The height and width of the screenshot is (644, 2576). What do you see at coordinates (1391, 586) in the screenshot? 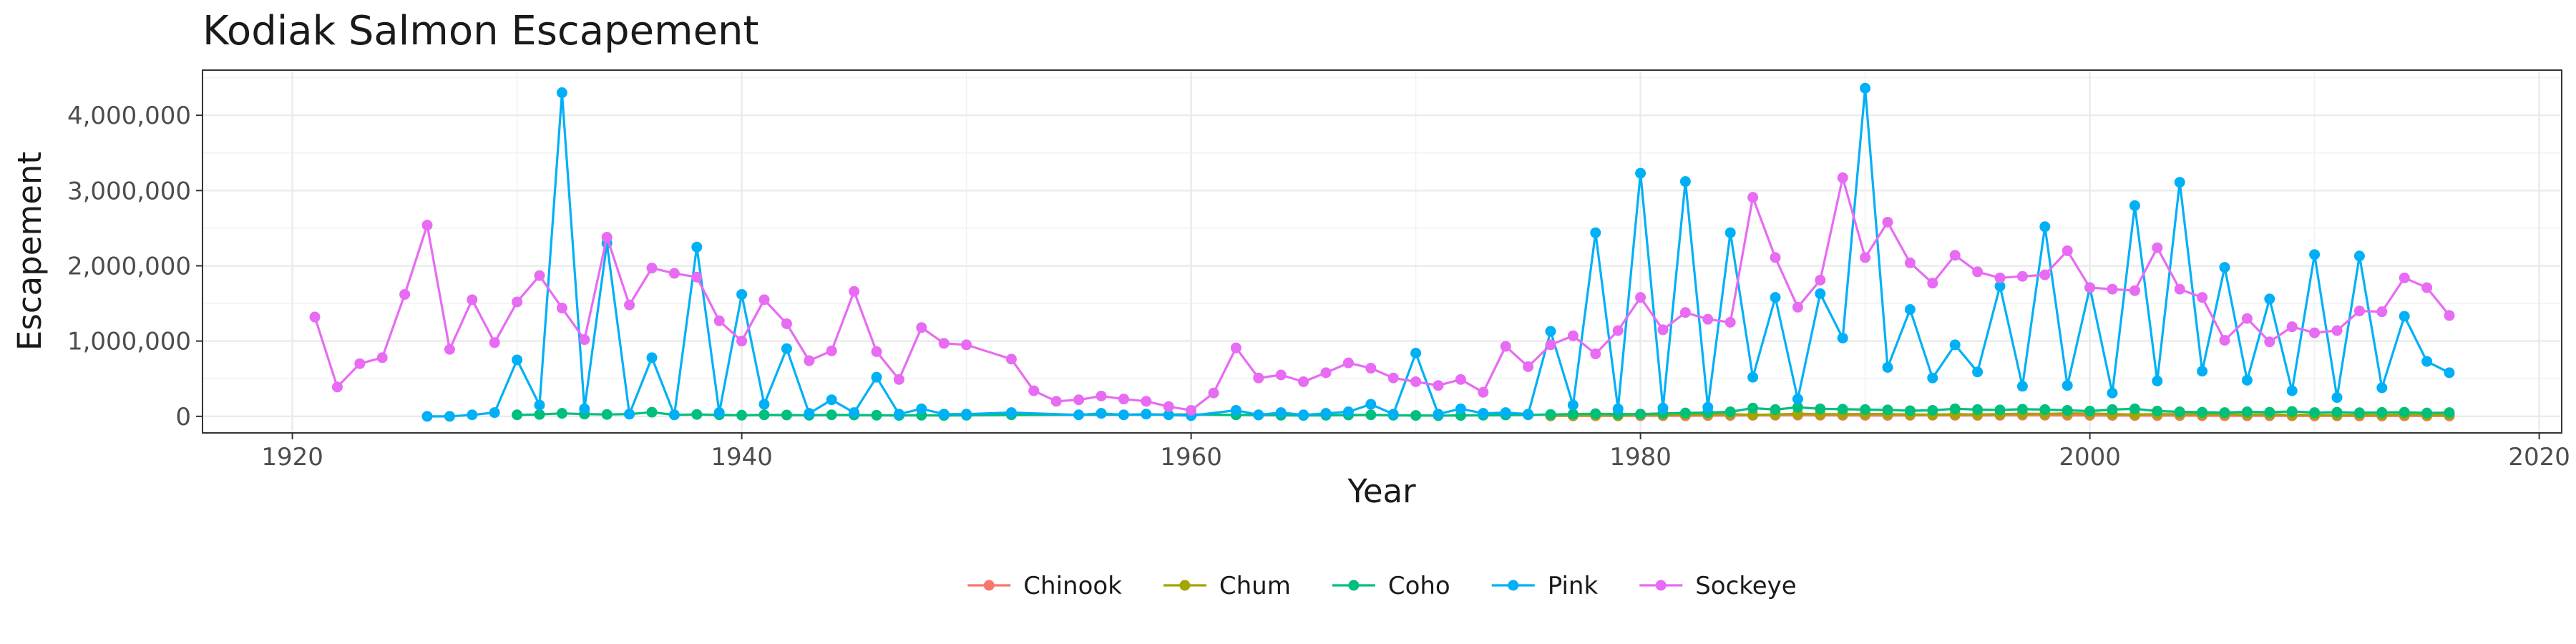
I see `legend-item-coho: Coho` at bounding box center [1391, 586].